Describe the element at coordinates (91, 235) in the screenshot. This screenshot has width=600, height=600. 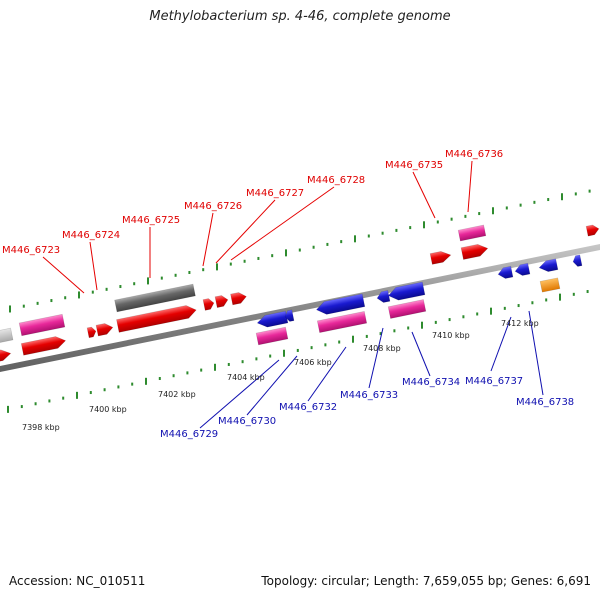
I see `gene-label: M446_6724` at that location.